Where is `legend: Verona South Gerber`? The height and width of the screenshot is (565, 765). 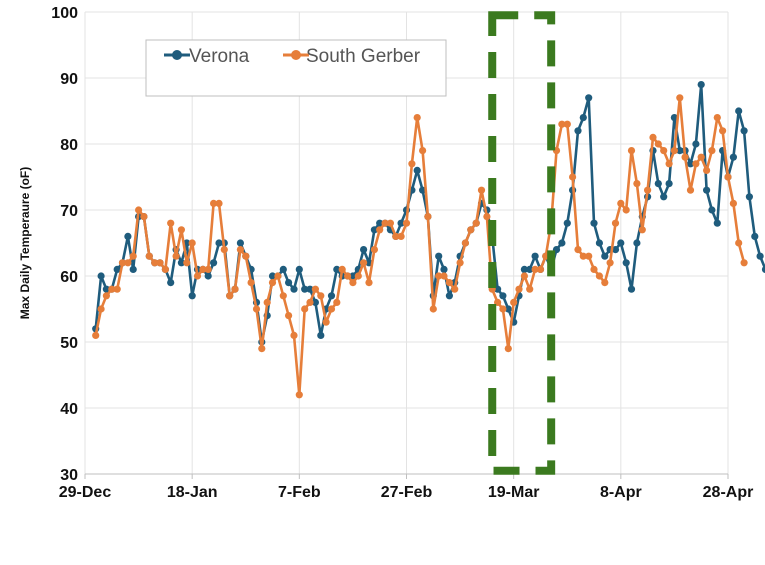 legend: Verona South Gerber is located at coordinates (296, 68).